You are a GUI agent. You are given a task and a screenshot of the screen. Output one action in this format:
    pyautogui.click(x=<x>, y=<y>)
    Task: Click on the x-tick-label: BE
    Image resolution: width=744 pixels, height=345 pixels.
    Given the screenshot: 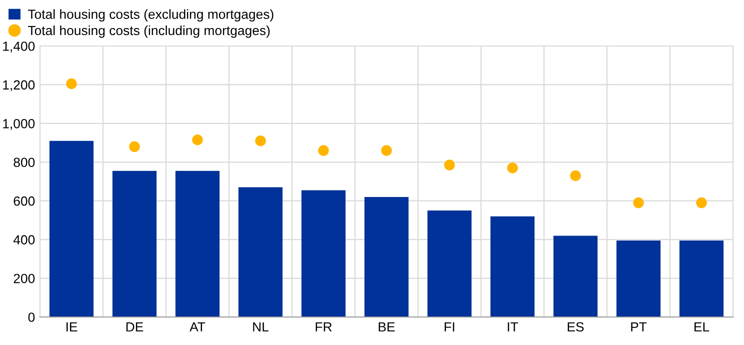 What is the action you would take?
    pyautogui.click(x=386, y=327)
    